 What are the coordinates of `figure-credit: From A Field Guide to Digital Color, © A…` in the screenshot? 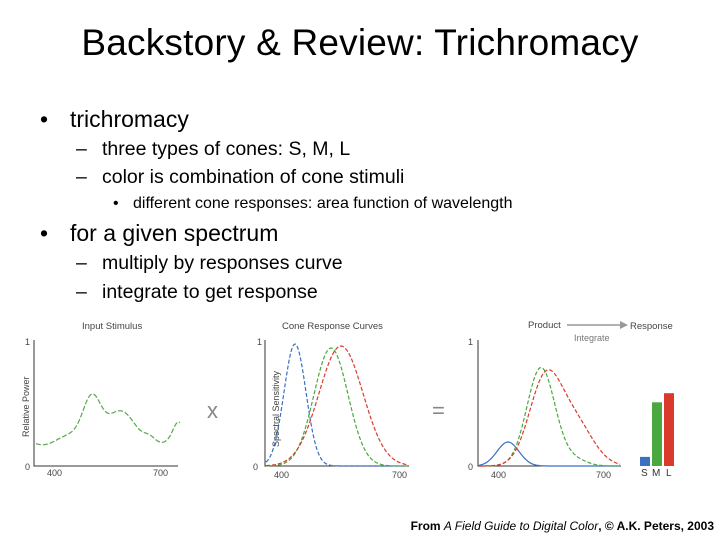 It's located at (562, 526).